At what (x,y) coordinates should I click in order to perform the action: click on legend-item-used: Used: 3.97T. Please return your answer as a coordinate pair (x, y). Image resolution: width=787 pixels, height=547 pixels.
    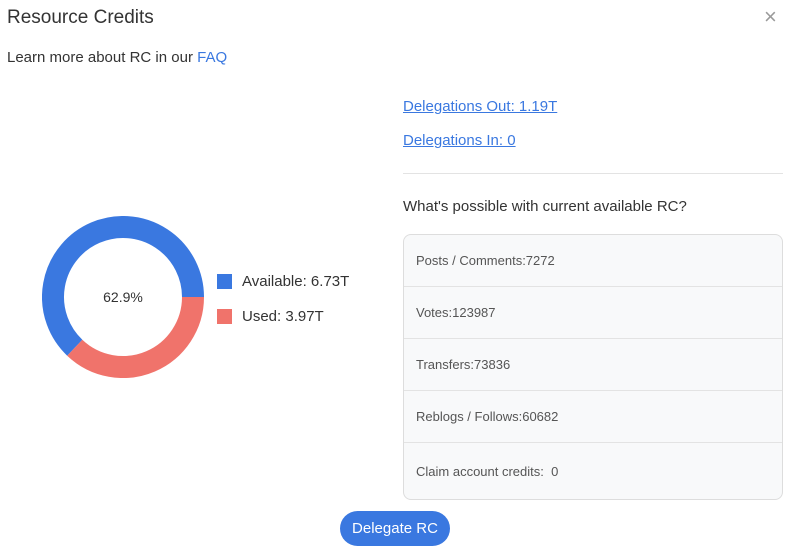
    Looking at the image, I should click on (283, 316).